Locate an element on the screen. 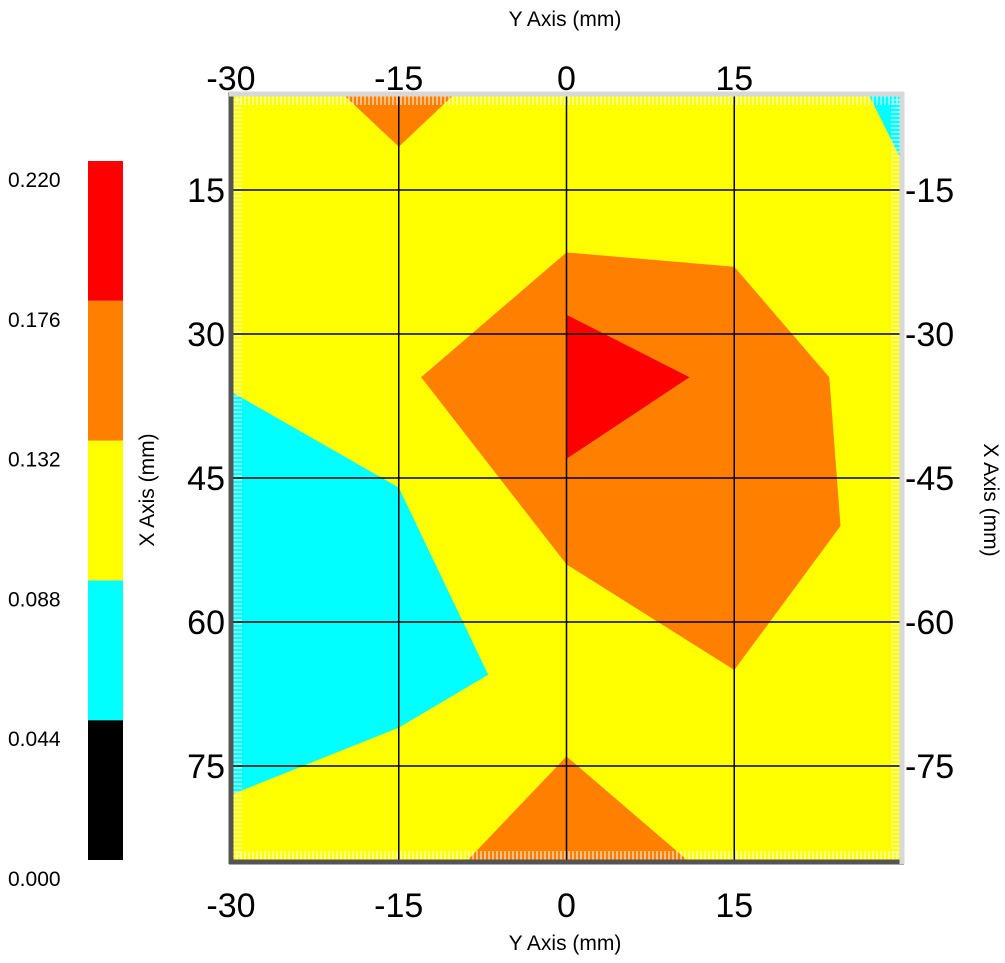 This screenshot has height=963, width=1005. y-axis-title-left: X Axis (mm) is located at coordinates (147, 489).